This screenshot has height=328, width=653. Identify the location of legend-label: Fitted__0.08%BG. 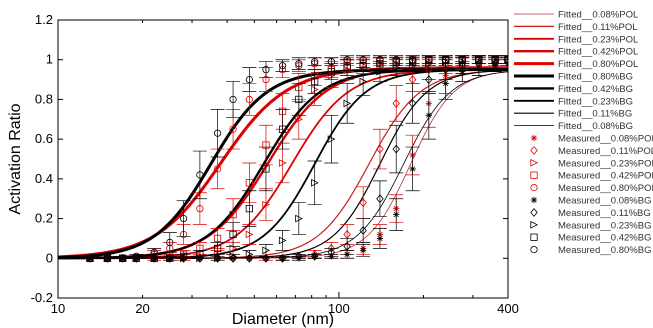
(595, 126).